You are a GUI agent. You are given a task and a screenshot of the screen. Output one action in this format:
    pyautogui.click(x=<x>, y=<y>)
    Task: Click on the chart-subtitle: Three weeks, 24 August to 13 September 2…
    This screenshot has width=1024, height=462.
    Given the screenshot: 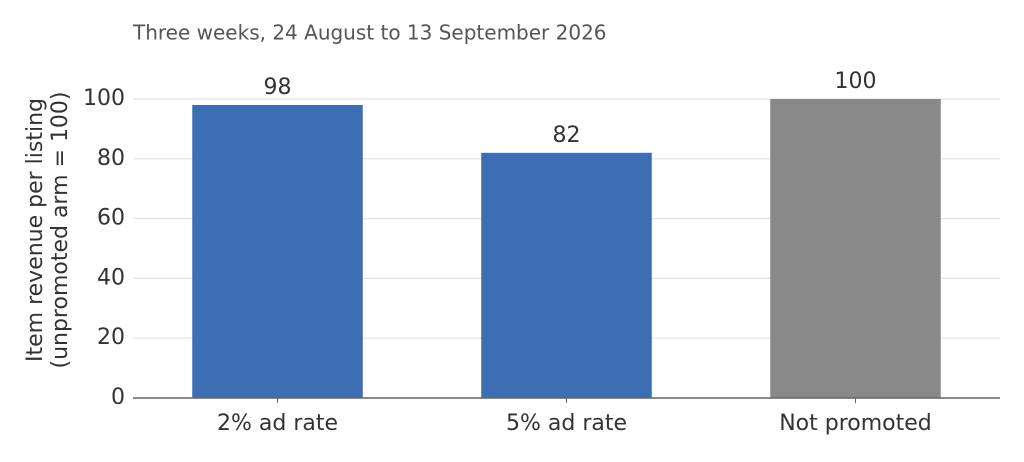 What is the action you would take?
    pyautogui.click(x=369, y=33)
    